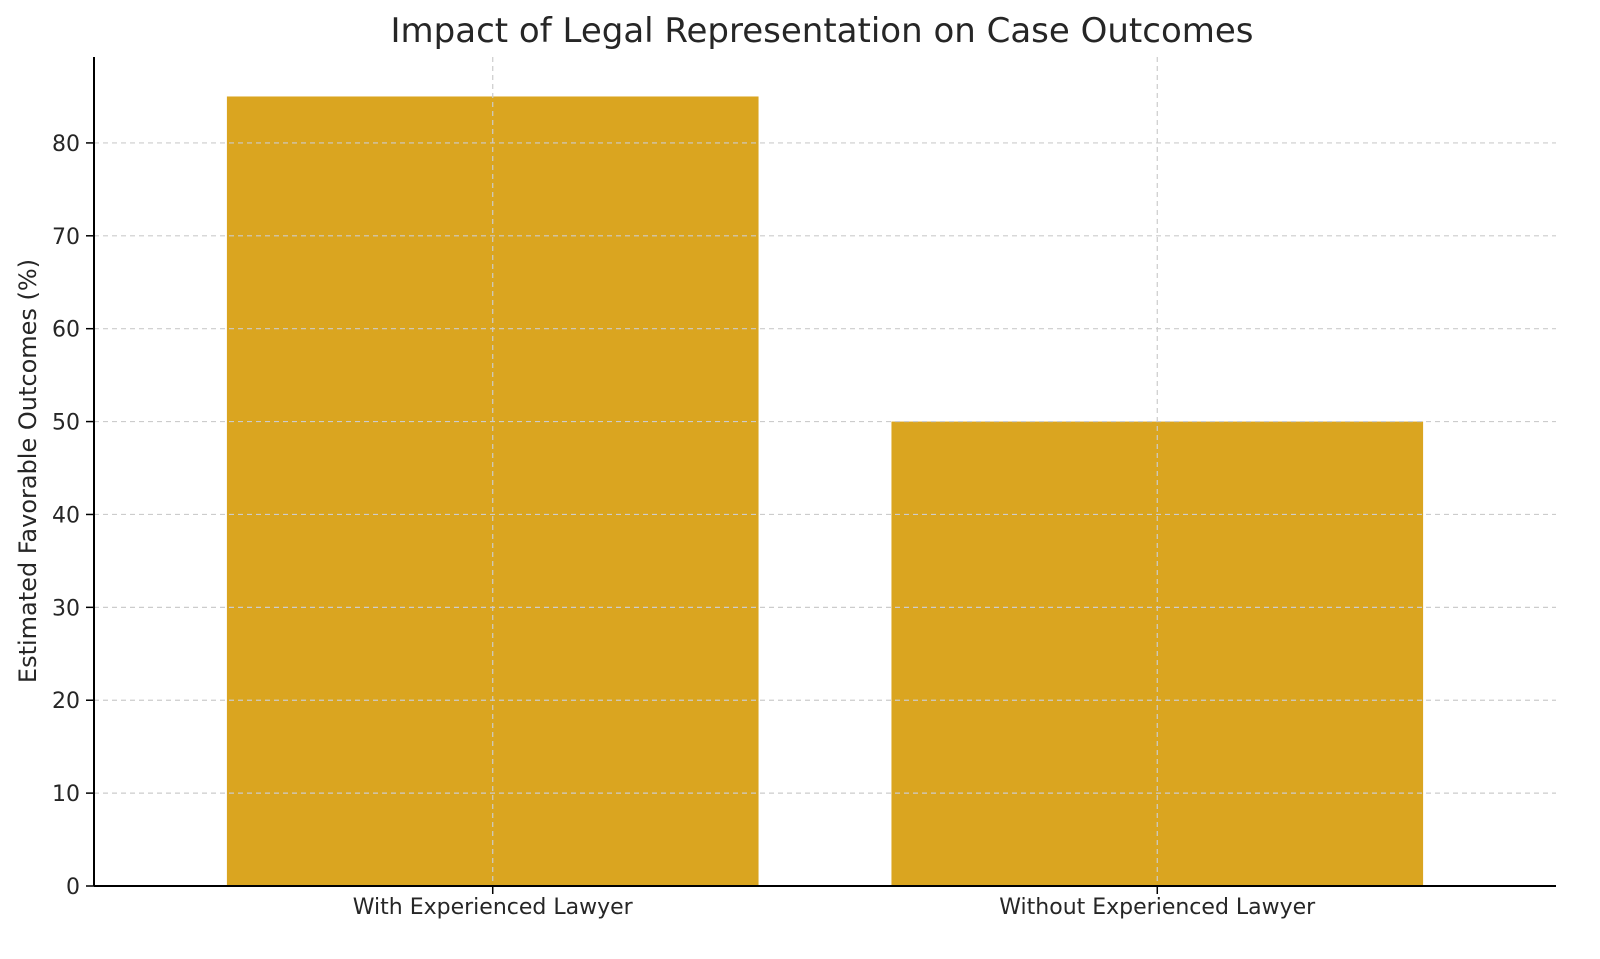 Image resolution: width=1600 pixels, height=959 pixels. Describe the element at coordinates (66, 423) in the screenshot. I see `y-tick-label: 50` at that location.